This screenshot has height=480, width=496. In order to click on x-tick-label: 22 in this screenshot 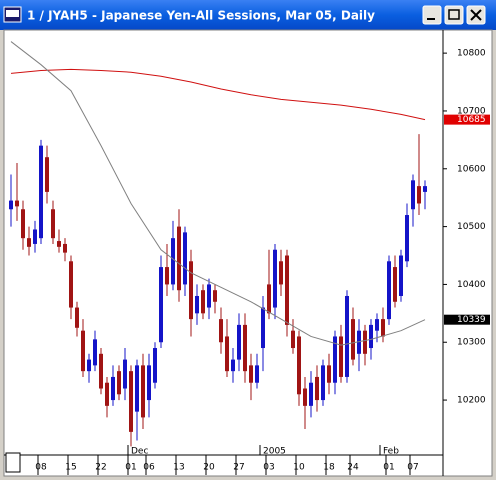, I will do `click(100, 468)`.